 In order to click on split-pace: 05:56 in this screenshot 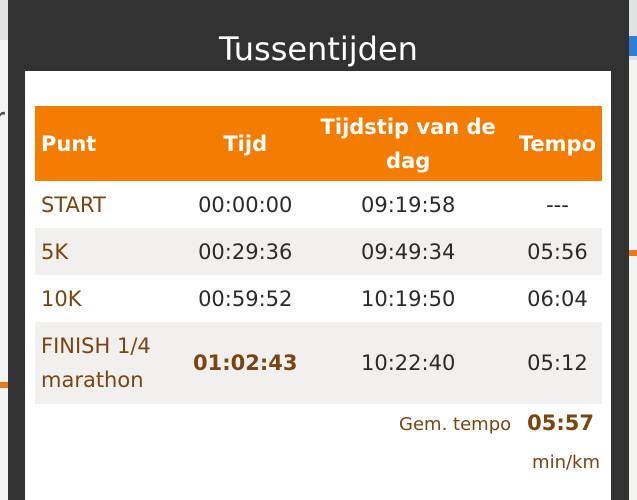, I will do `click(557, 251)`.